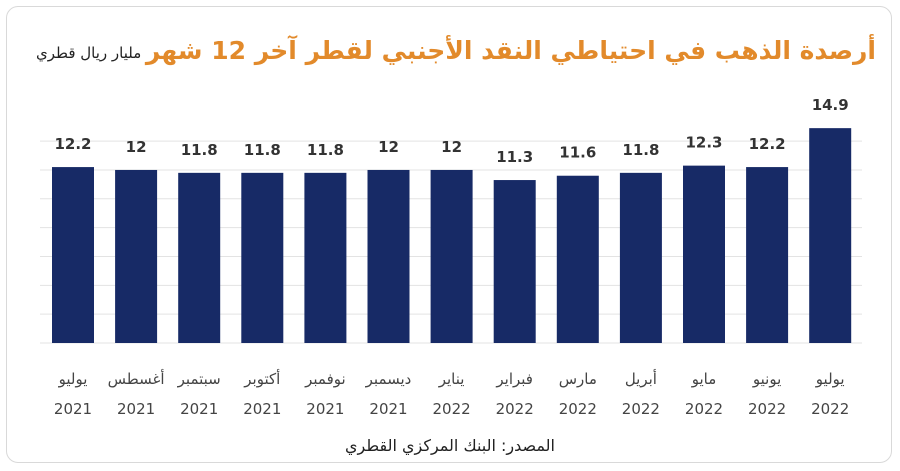  I want to click on bar-value-label: 12.3, so click(703, 143).